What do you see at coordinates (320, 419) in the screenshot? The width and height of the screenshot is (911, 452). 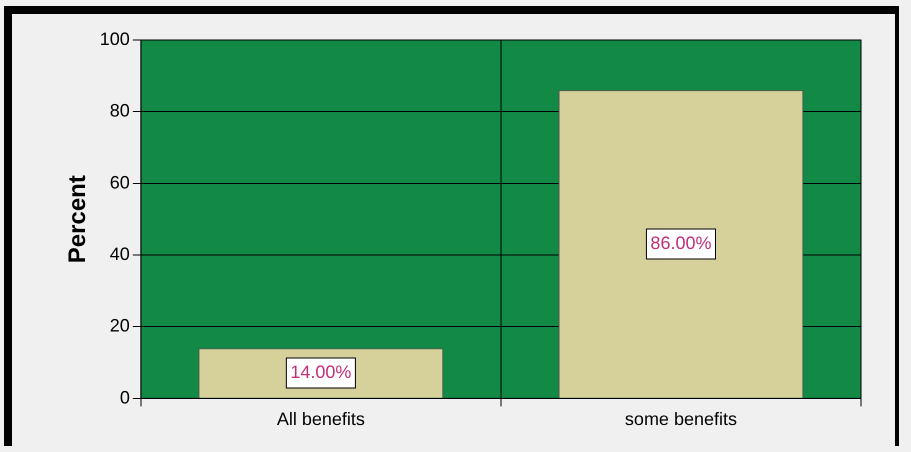 I see `x-tick-label: All benefits` at bounding box center [320, 419].